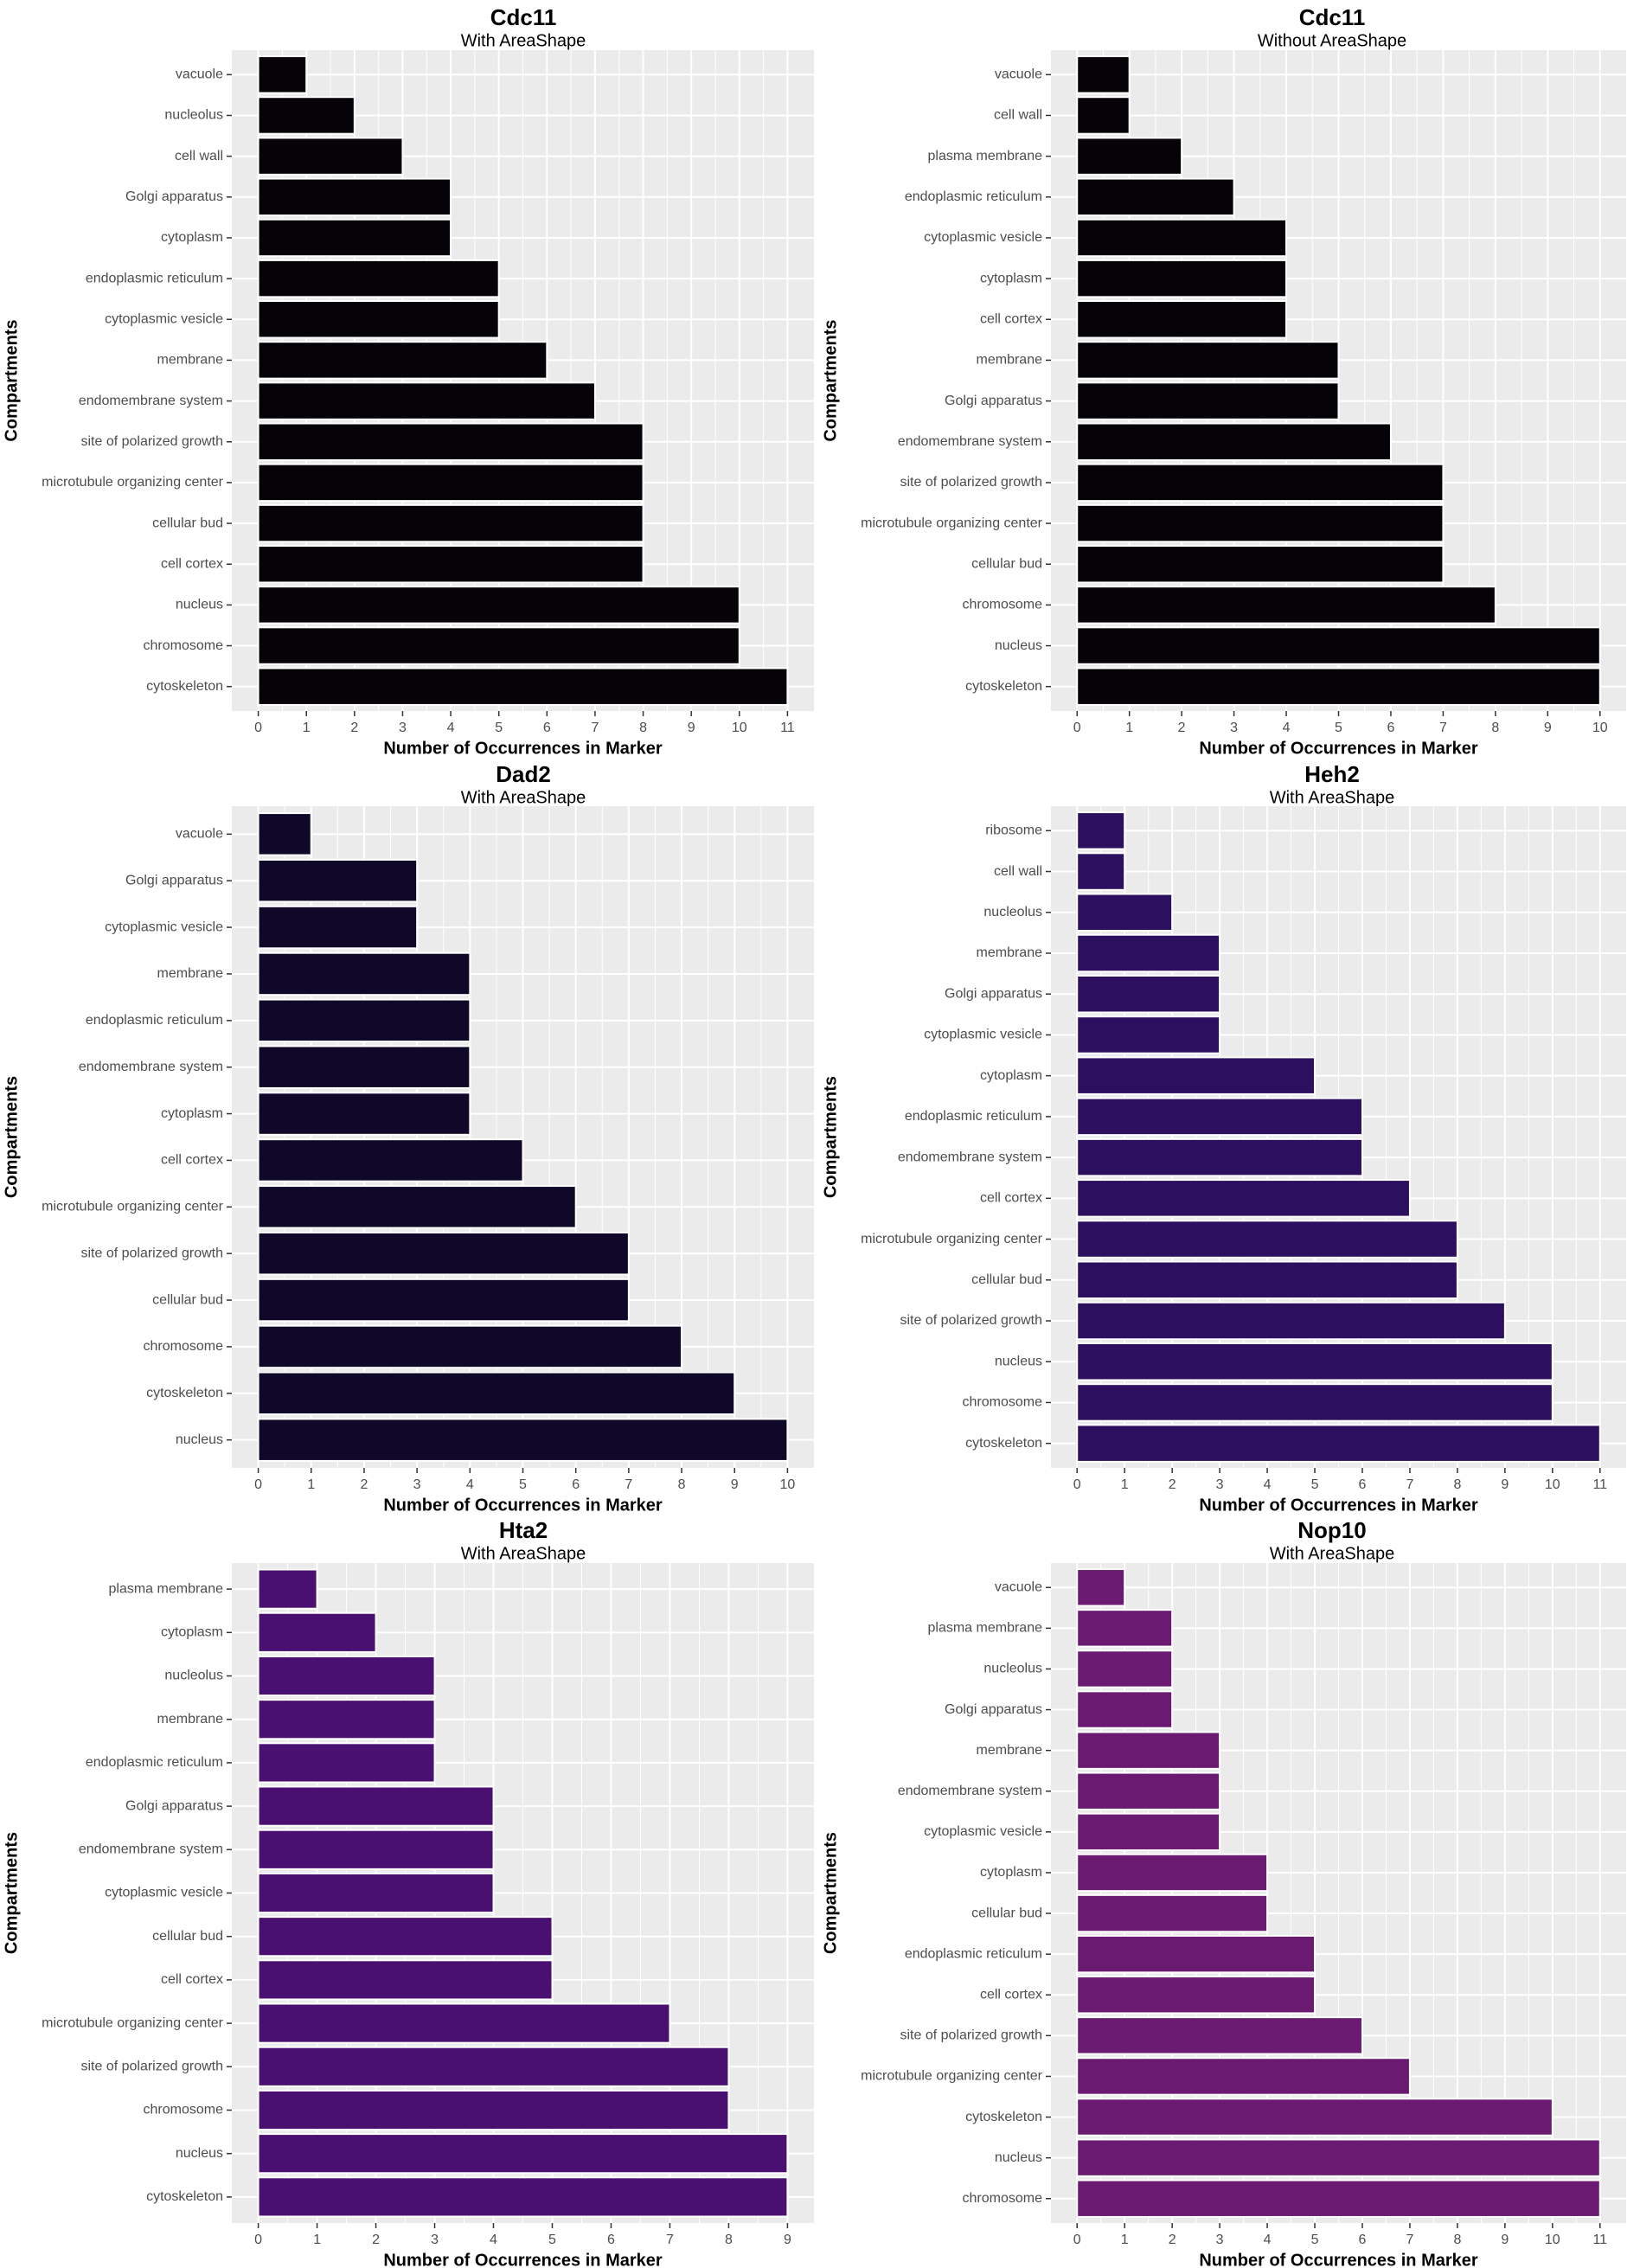 The image size is (1640, 2268). Describe the element at coordinates (1332, 17) in the screenshot. I see `chart-title: Cdc11` at that location.